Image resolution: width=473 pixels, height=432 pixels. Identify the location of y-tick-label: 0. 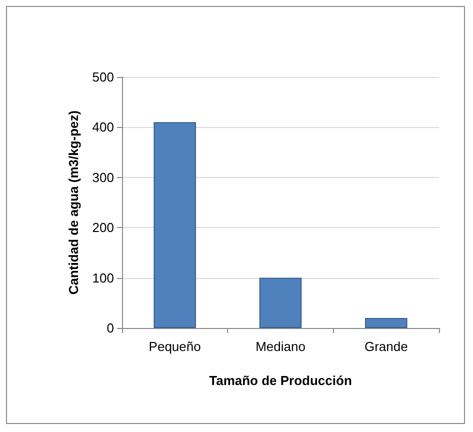
(110, 328).